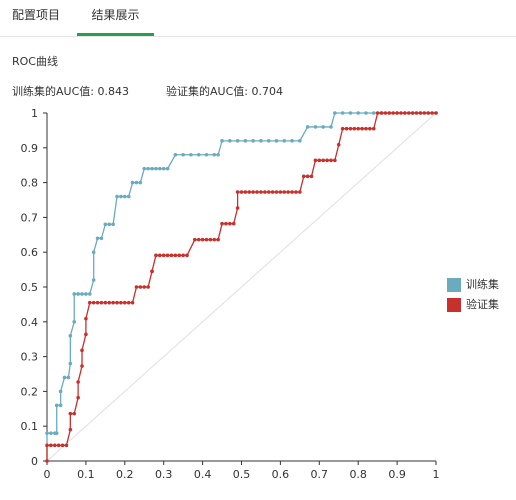 The width and height of the screenshot is (516, 500). Describe the element at coordinates (454, 305) in the screenshot. I see `legend-swatch-val` at that location.